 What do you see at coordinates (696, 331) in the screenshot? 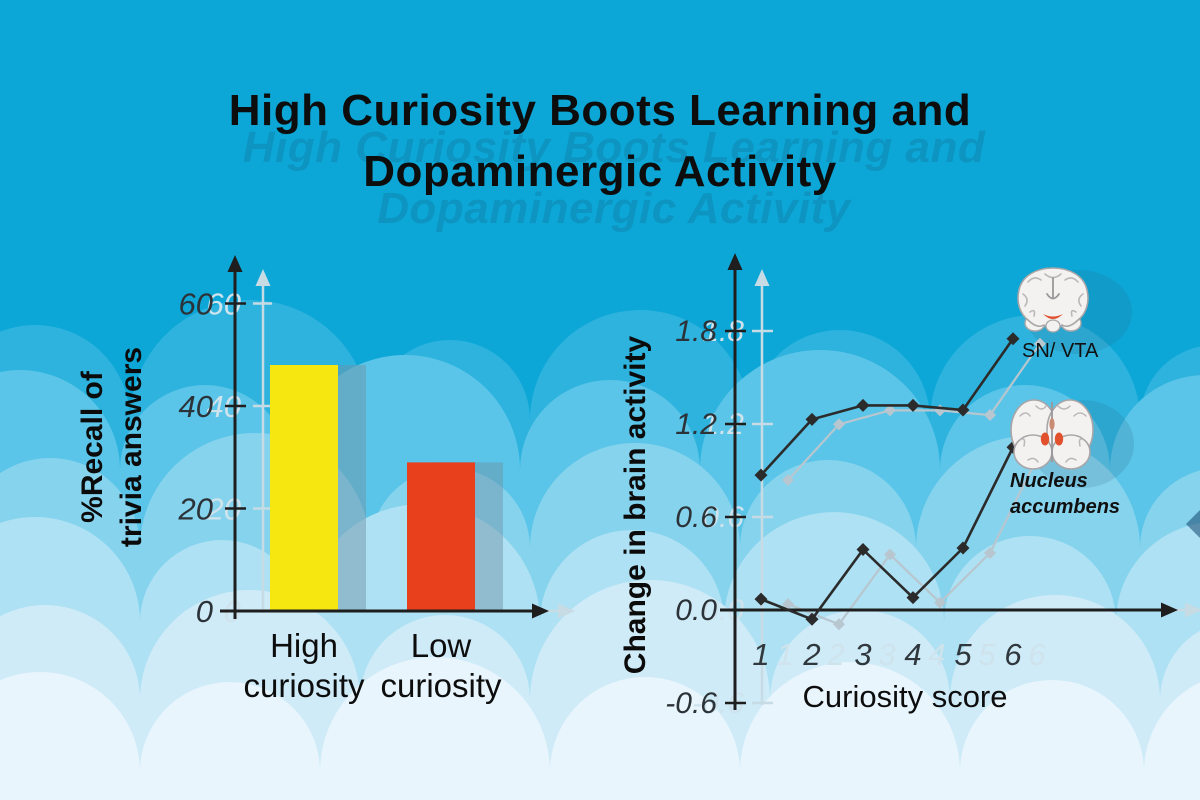
I see `y-tick-label: 1.8` at bounding box center [696, 331].